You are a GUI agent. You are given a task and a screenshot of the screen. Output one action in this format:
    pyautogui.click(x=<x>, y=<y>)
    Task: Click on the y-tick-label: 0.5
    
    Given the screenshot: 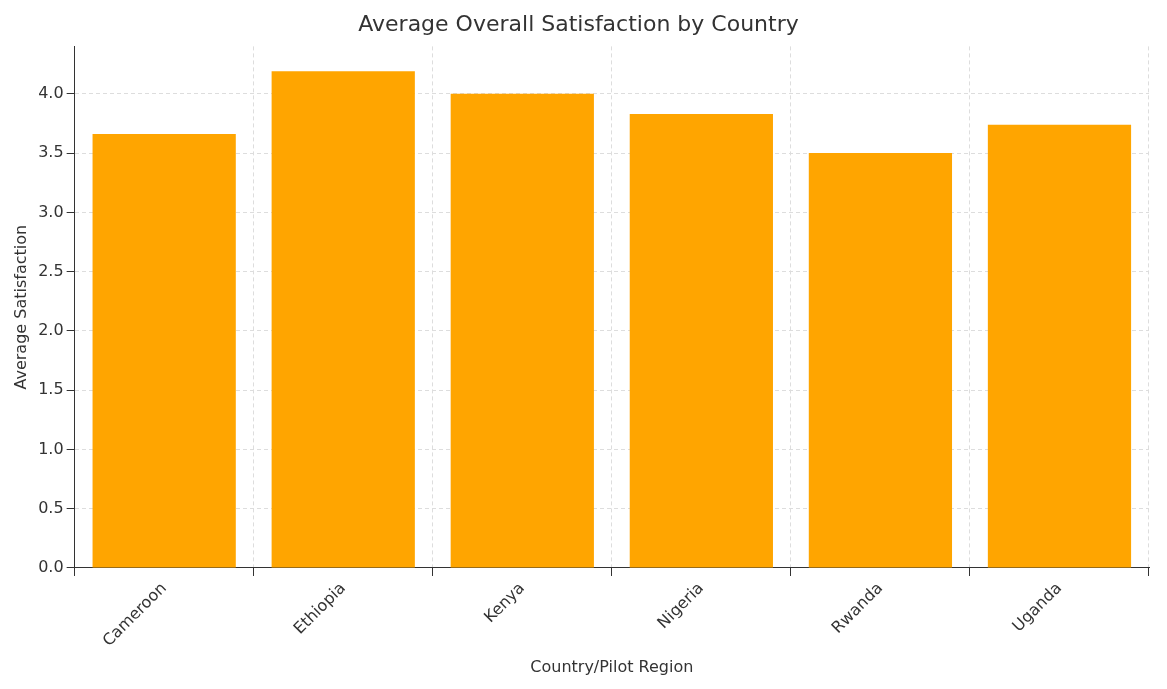 What is the action you would take?
    pyautogui.click(x=51, y=507)
    